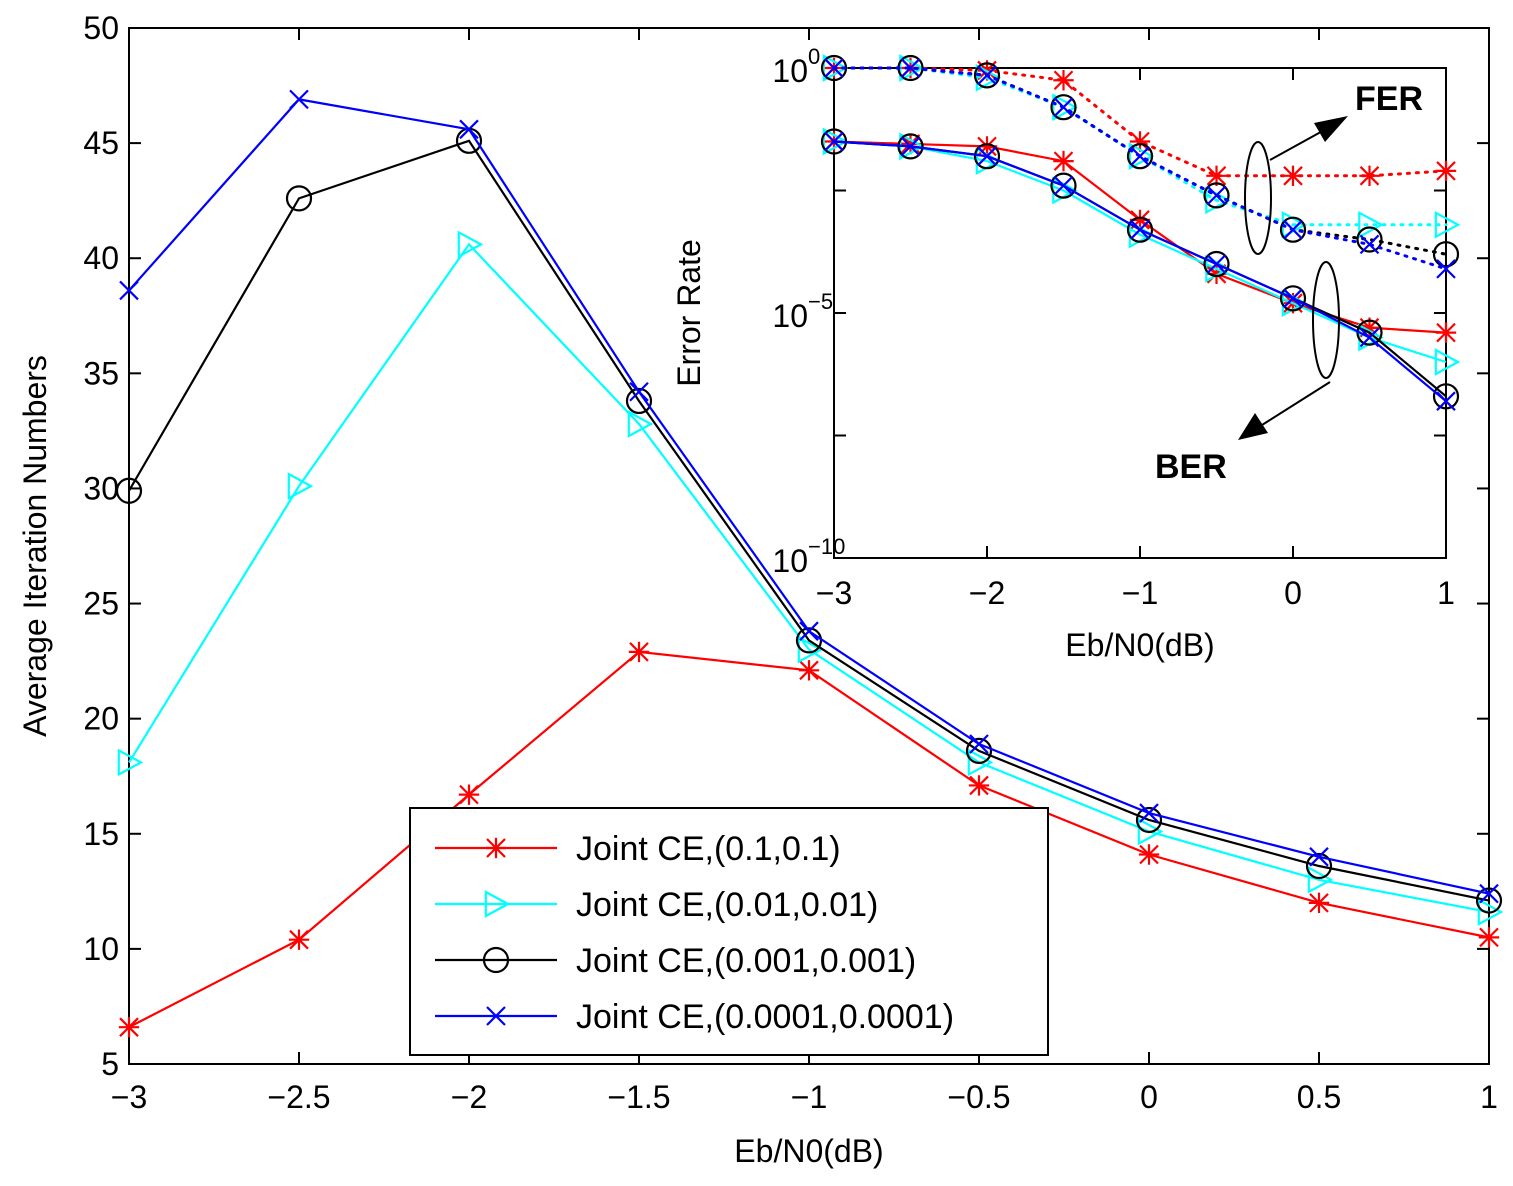  I want to click on inset-y-tick-exponent: −5, so click(820, 301).